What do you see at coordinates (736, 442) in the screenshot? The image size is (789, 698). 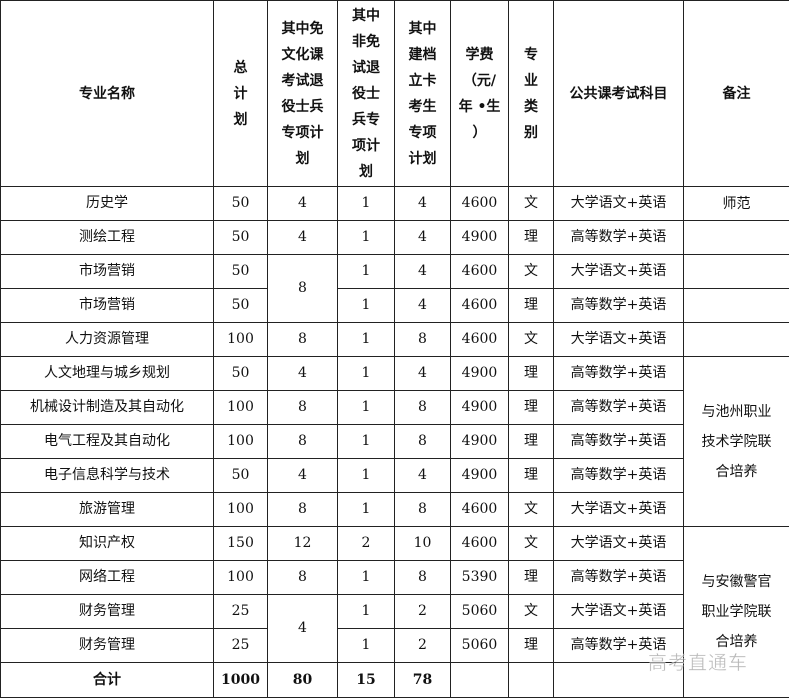 I see `cell-remarks: 与池州职业 技术学院联 合培养` at bounding box center [736, 442].